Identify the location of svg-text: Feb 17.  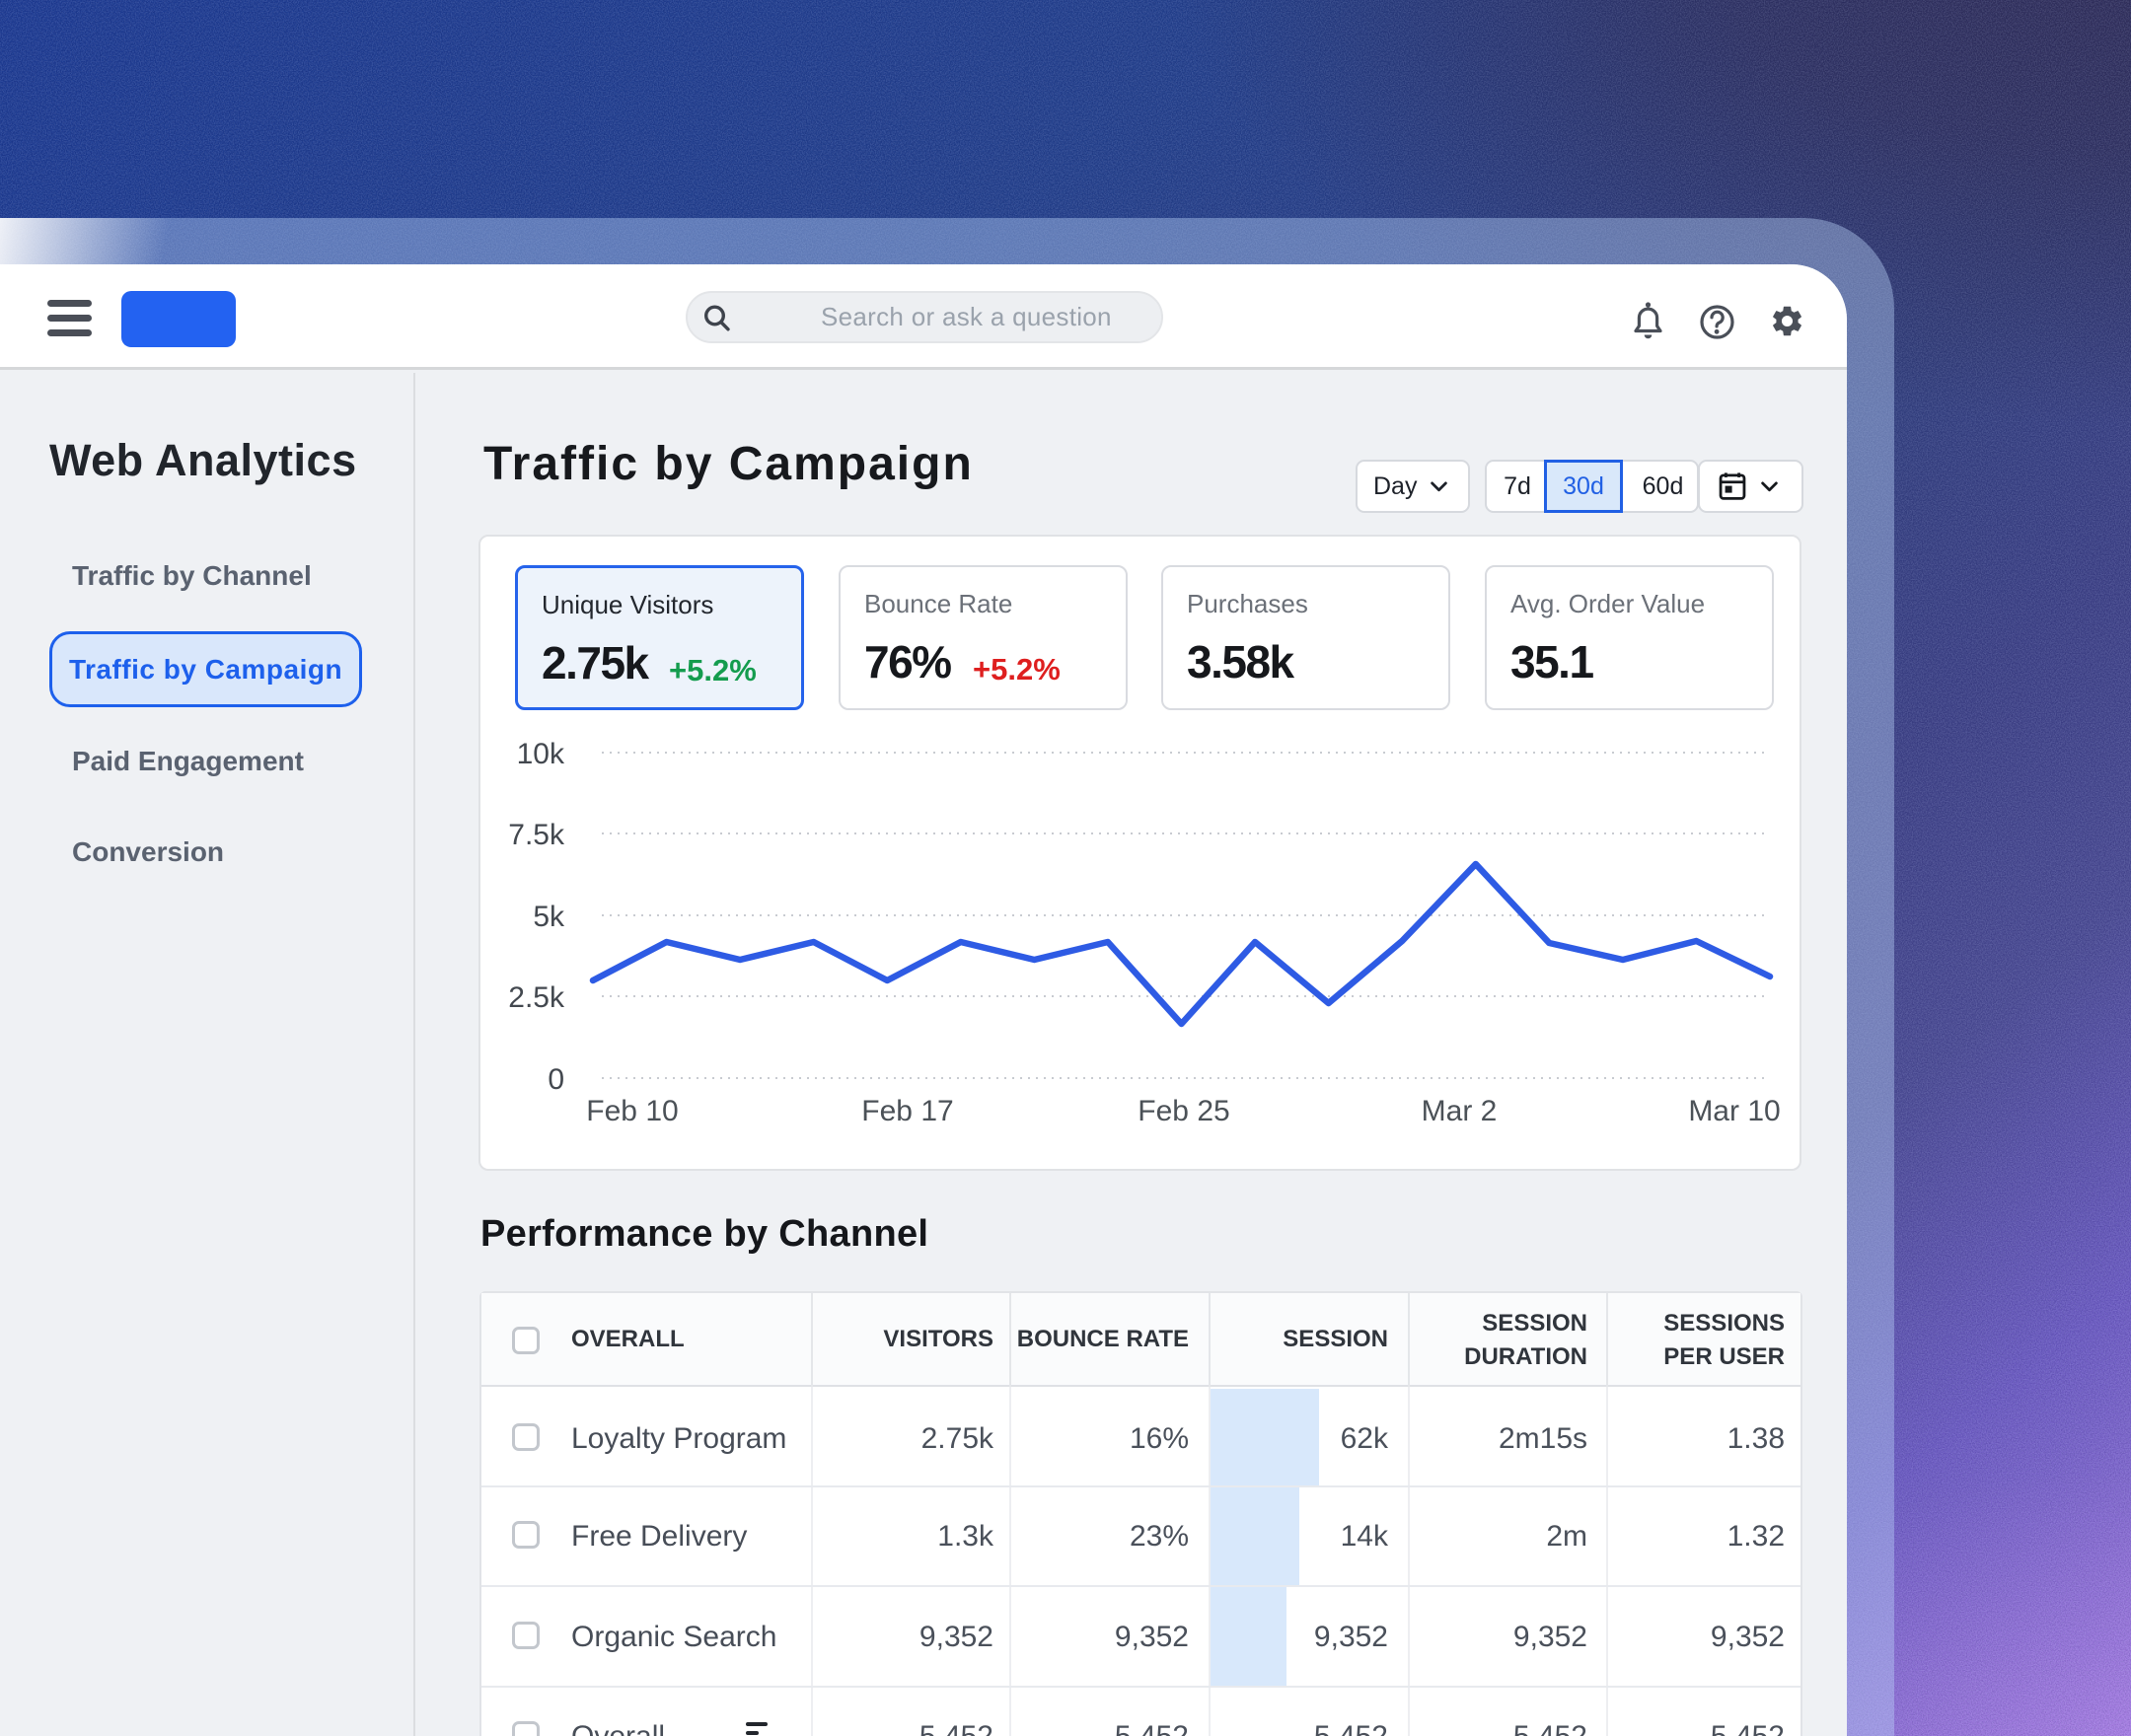
(907, 1111).